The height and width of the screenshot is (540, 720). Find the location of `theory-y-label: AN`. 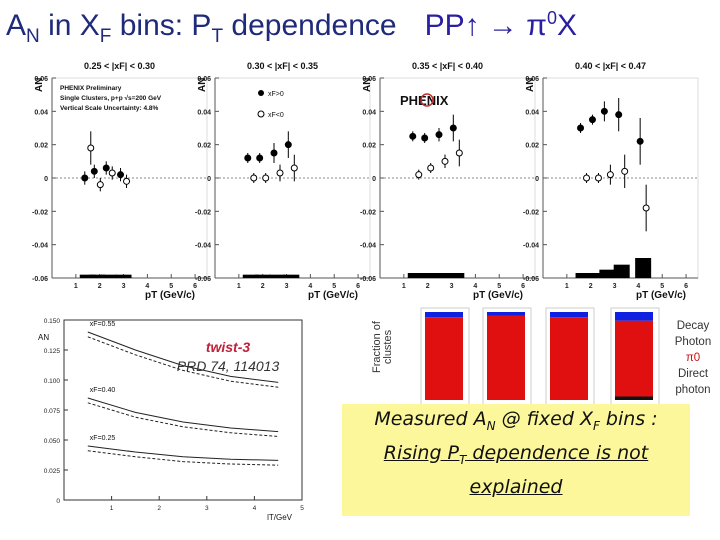

theory-y-label: AN is located at coordinates (43, 337).